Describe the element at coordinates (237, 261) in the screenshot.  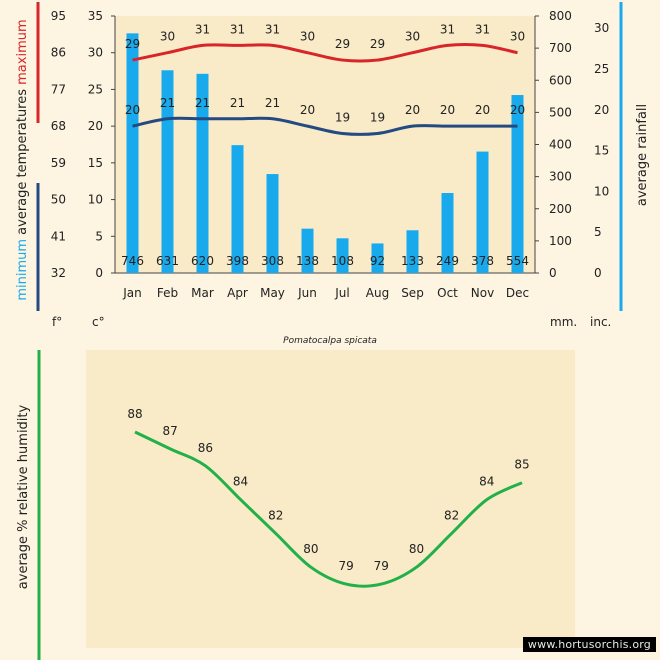
I see `rainfall-data-label: 398` at that location.